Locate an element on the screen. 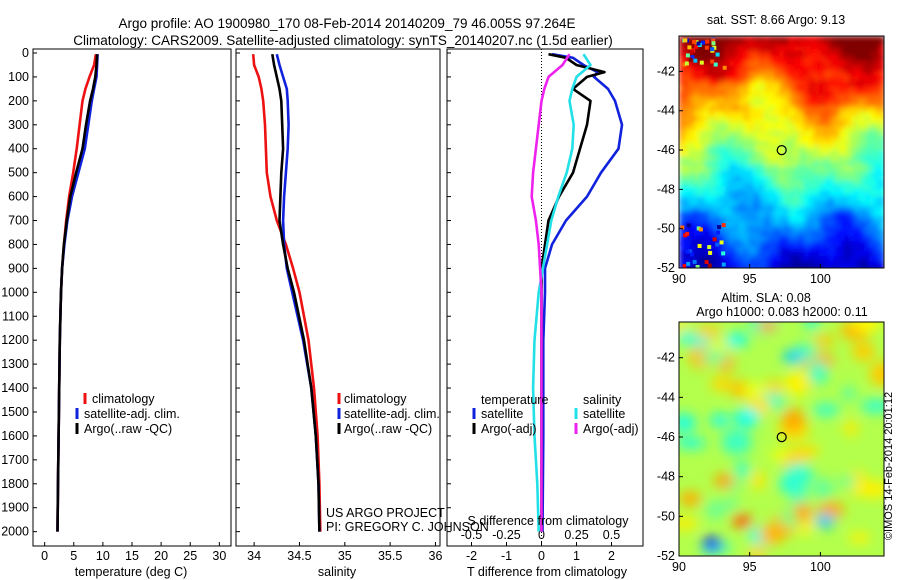 Image resolution: width=900 pixels, height=580 pixels. imos-credit: ©IMOS 14-Feb-2014 20:01:12 is located at coordinates (889, 466).